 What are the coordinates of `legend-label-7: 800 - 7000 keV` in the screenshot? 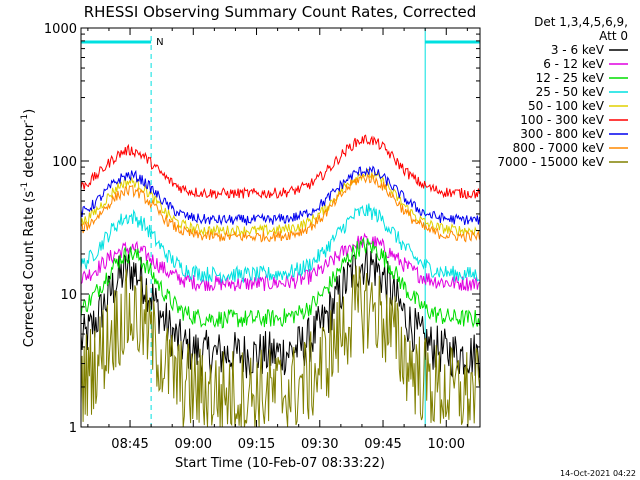 It's located at (559, 148).